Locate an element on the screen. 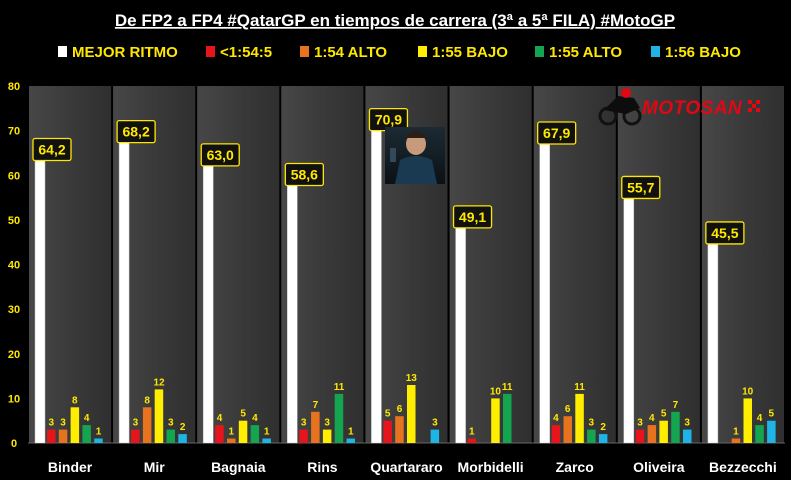 The width and height of the screenshot is (791, 480). value-label-best-pace: 70,9 is located at coordinates (388, 120).